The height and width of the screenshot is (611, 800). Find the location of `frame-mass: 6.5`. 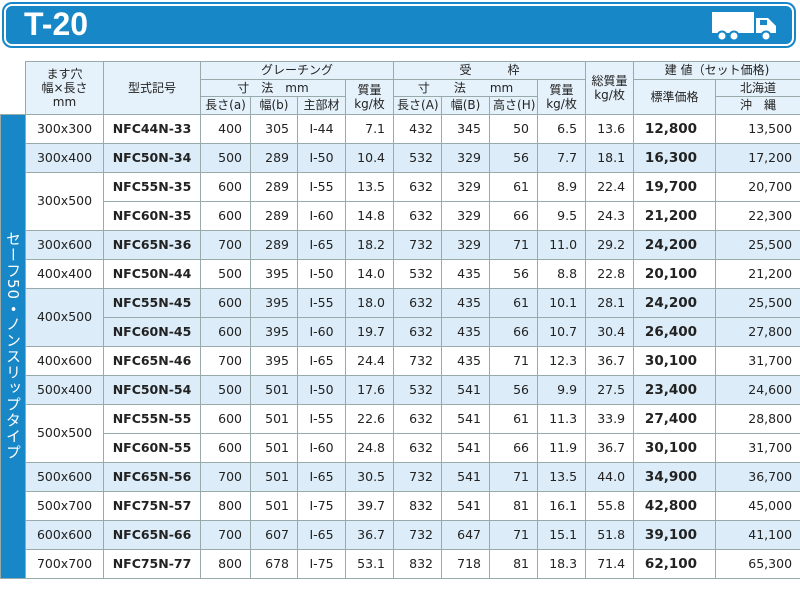

frame-mass: 6.5 is located at coordinates (562, 128).